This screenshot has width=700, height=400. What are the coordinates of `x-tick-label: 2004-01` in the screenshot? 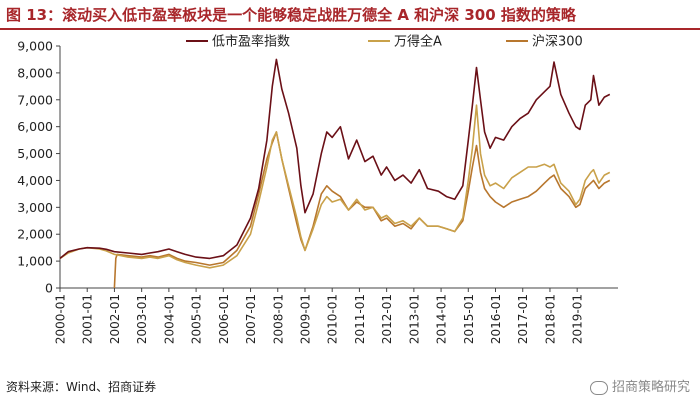 It's located at (169, 319).